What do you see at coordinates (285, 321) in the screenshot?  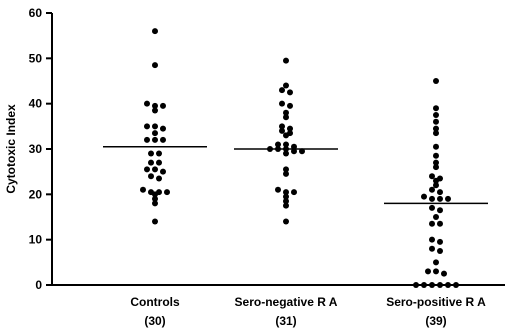 I see `category-count: (31)` at bounding box center [285, 321].